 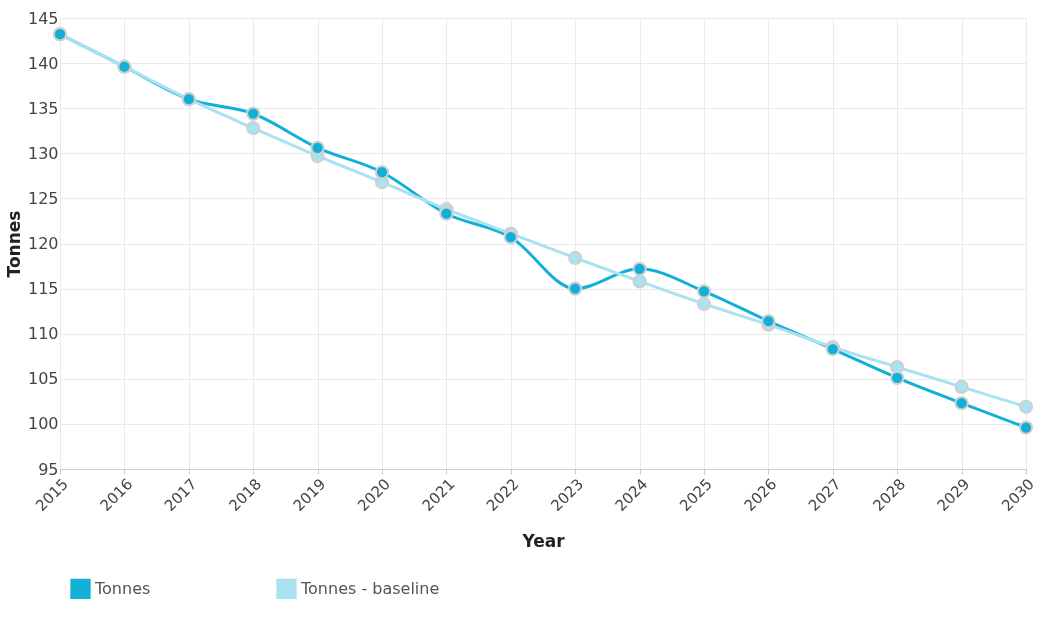 I want to click on y-tick-label: 145, so click(x=43, y=18).